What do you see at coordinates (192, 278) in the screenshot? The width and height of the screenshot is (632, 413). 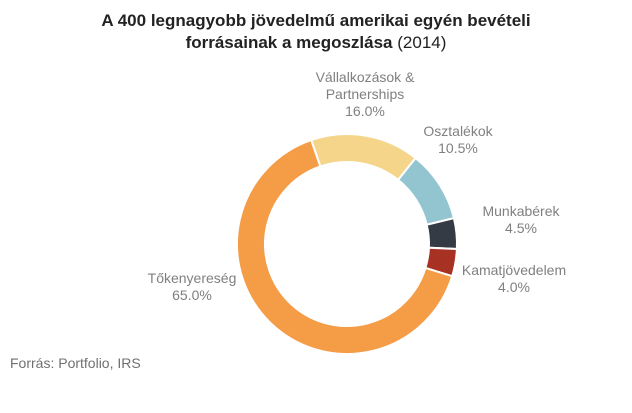 I see `slice-label-tokenyereseg: Tőkenyereség` at bounding box center [192, 278].